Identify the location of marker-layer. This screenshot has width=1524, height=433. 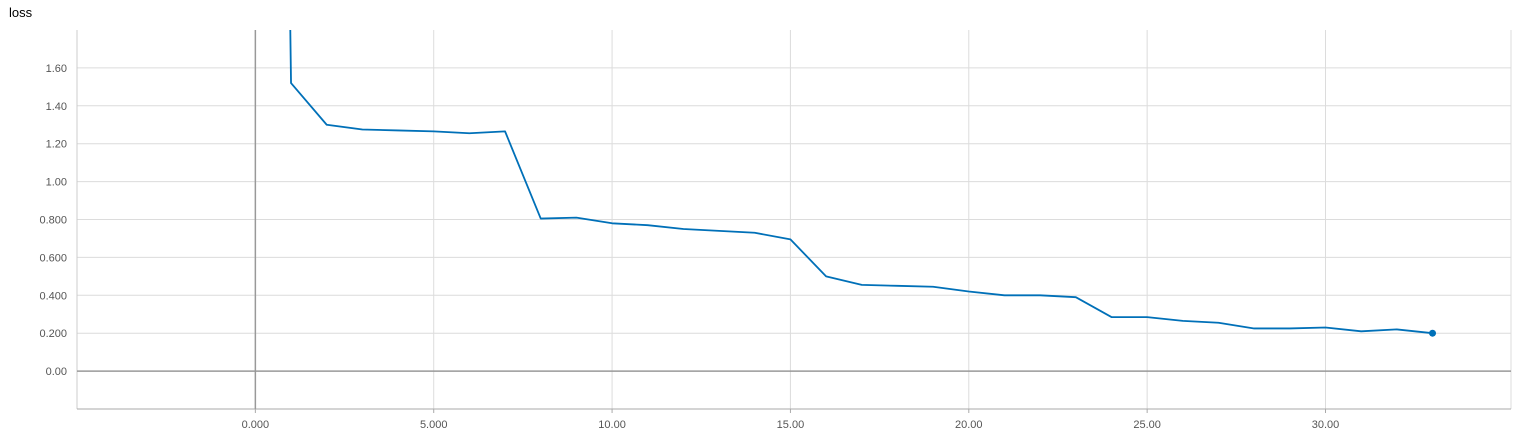
(1433, 333).